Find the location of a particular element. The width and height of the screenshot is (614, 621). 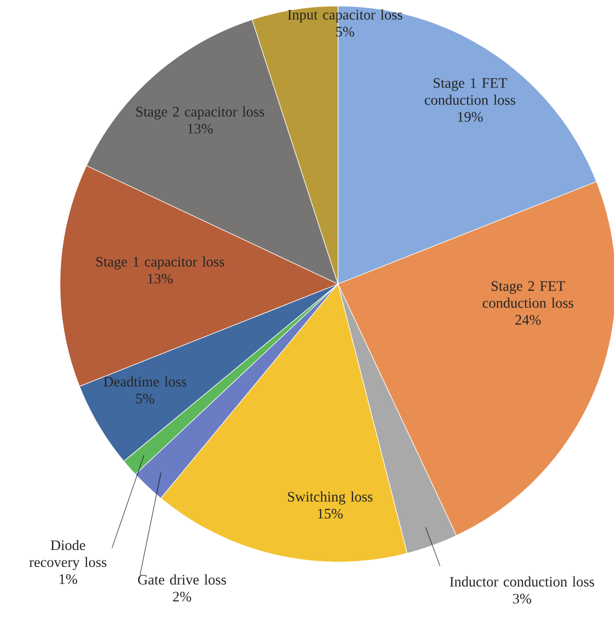

data-label: 1% is located at coordinates (69, 579).